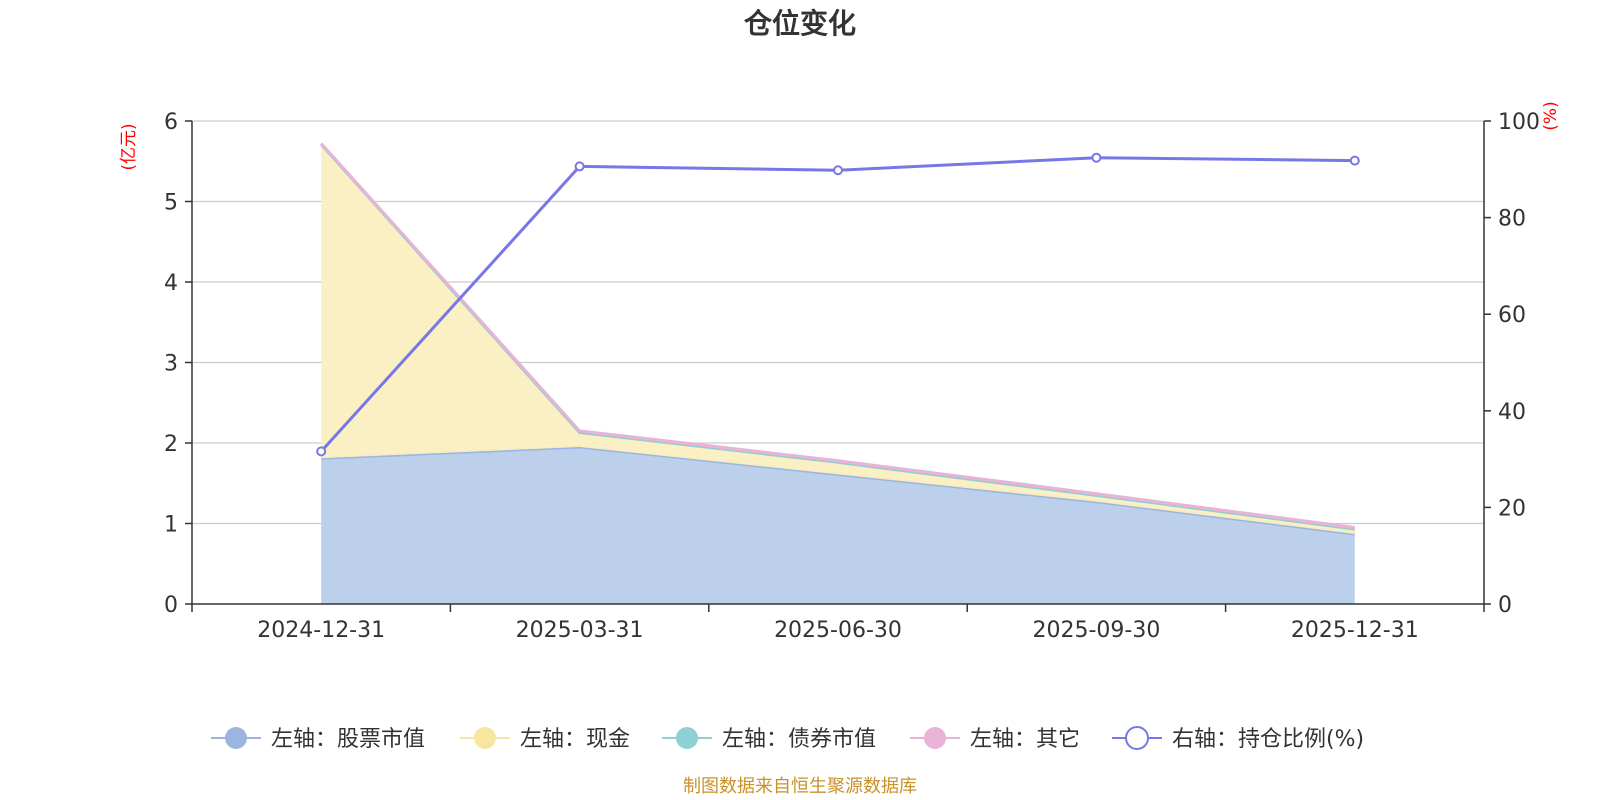 This screenshot has height=800, width=1600. What do you see at coordinates (838, 630) in the screenshot?
I see `x-tick-label: 2025-06-30` at bounding box center [838, 630].